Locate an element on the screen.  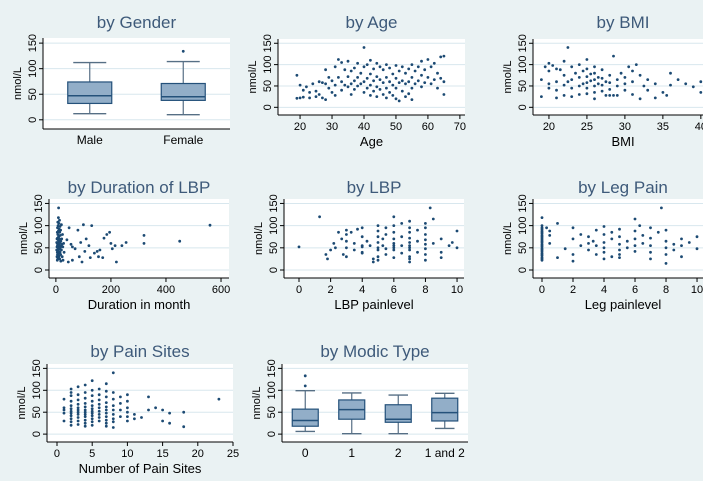
x-tick-label: 10 is located at coordinates (127, 454).